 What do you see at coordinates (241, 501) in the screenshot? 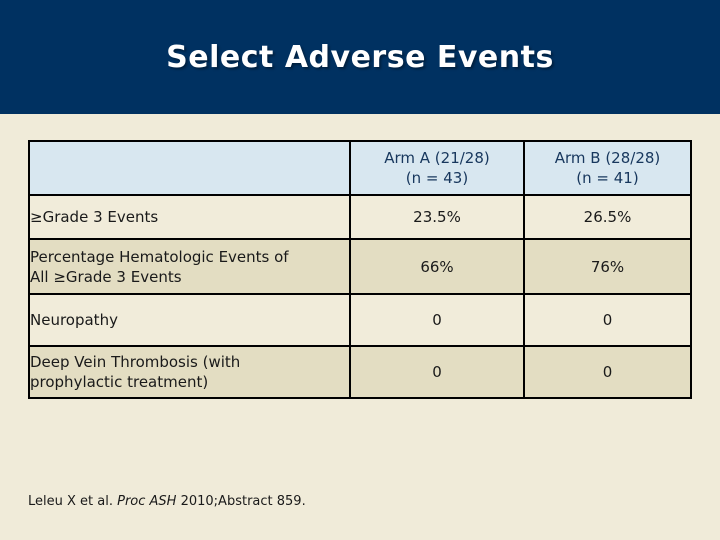
I see `citation-post: 2010;Abstract 859.` at bounding box center [241, 501].